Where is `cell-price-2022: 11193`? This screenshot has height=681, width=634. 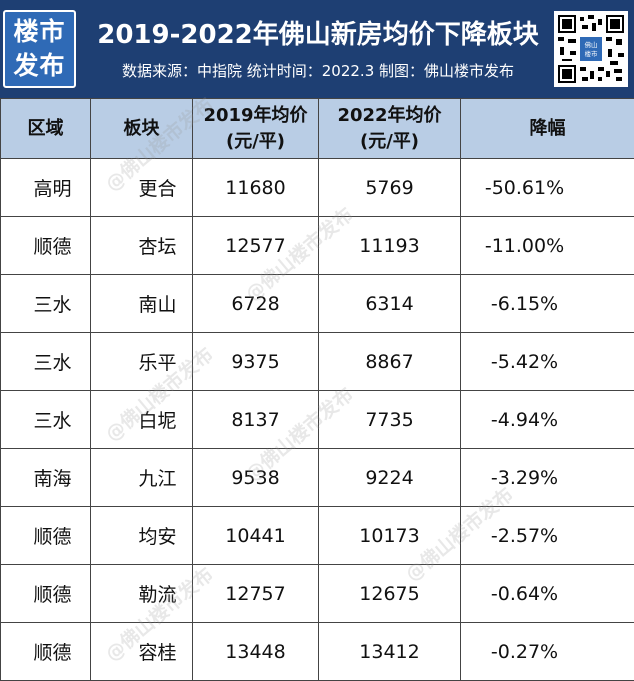 cell-price-2022: 11193 is located at coordinates (389, 245).